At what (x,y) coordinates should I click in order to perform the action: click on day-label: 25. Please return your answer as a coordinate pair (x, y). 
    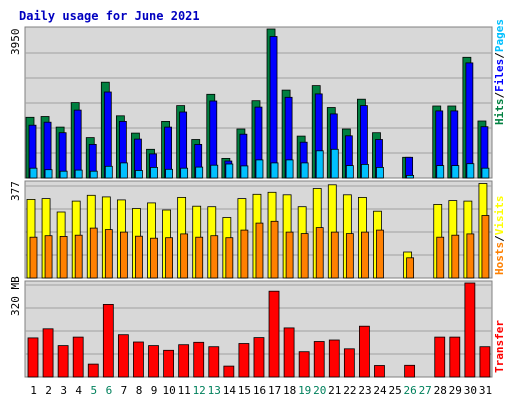
    Looking at the image, I should click on (394, 390).